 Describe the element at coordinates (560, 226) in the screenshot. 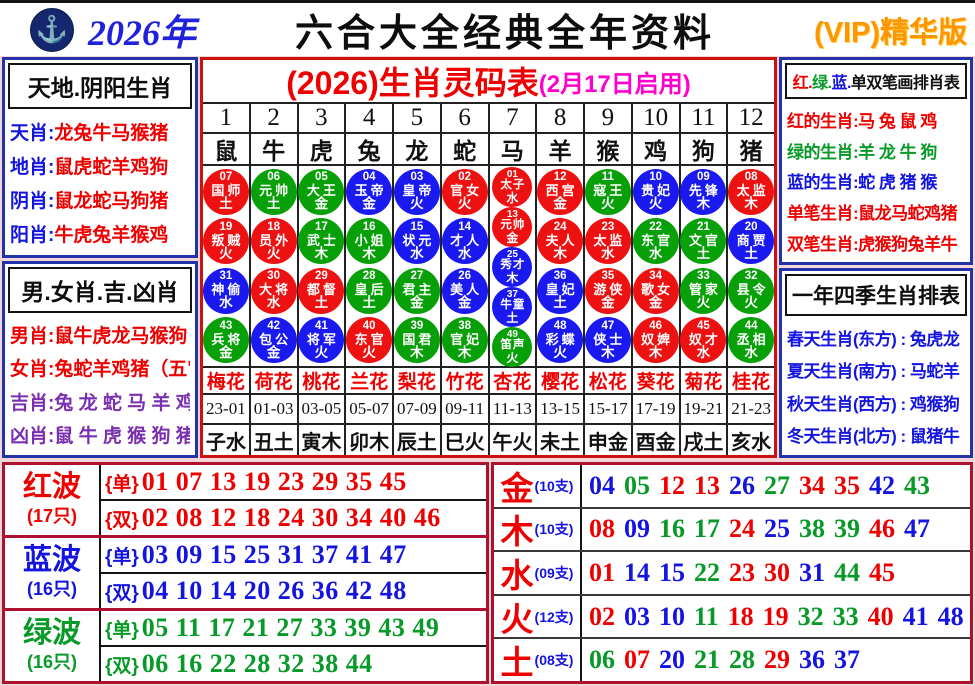

I see `ball-number: 24` at that location.